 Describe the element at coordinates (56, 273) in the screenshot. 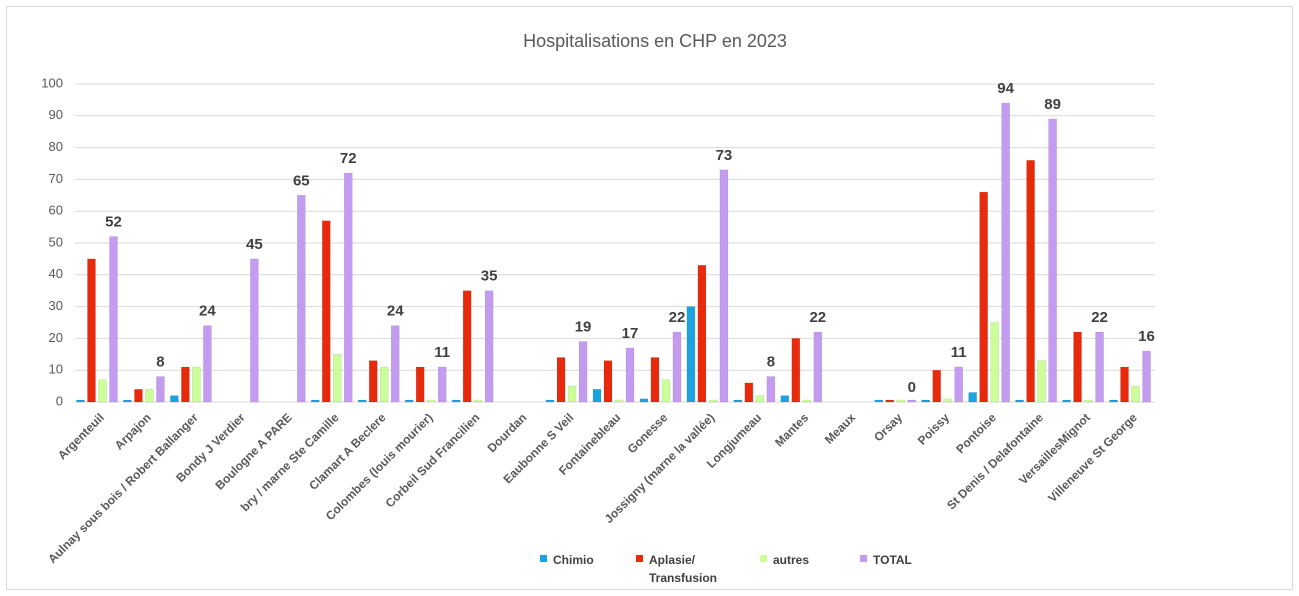

I see `y-tick-label: 40` at that location.